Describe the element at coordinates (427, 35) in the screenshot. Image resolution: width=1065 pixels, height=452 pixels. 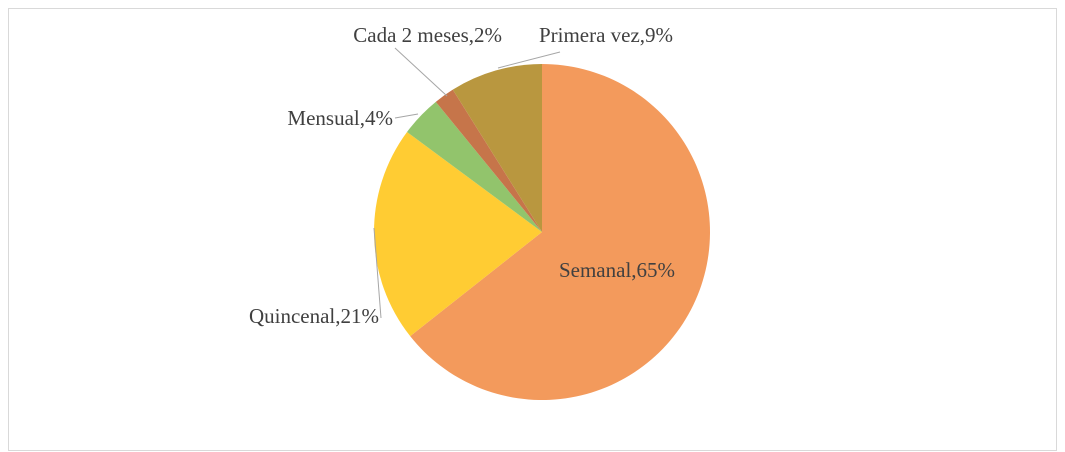
I see `data-label: Cada 2 meses,2%` at that location.